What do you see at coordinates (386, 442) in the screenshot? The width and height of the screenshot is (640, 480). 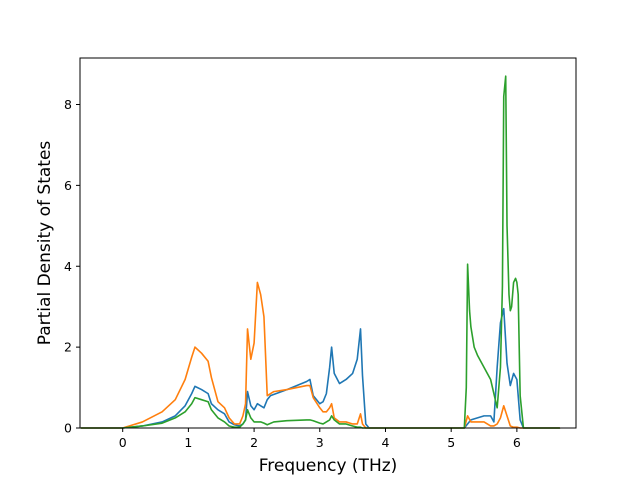 I see `x-tick-label: 4` at bounding box center [386, 442].